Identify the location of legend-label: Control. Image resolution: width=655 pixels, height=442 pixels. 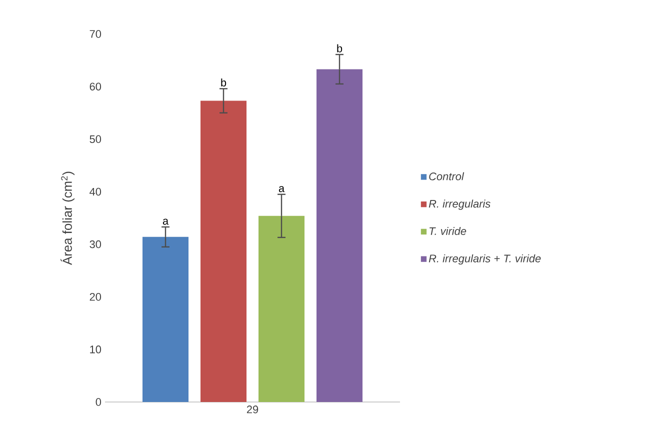
(446, 176).